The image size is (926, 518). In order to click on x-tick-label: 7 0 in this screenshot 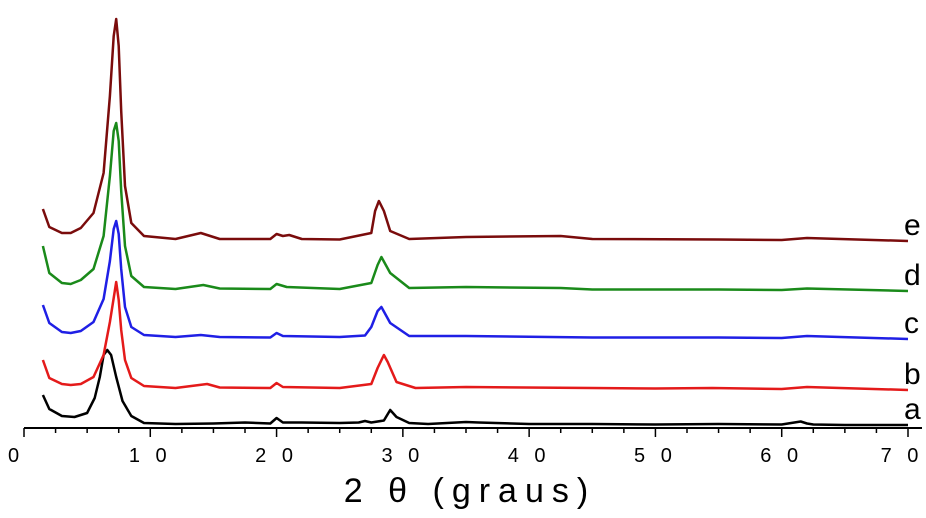, I will do `click(902, 456)`.